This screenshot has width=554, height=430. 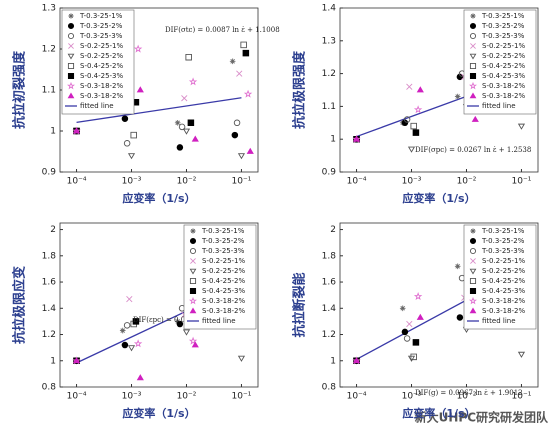 I want to click on legend-label: T-0.3-25-3%, so click(x=503, y=251).